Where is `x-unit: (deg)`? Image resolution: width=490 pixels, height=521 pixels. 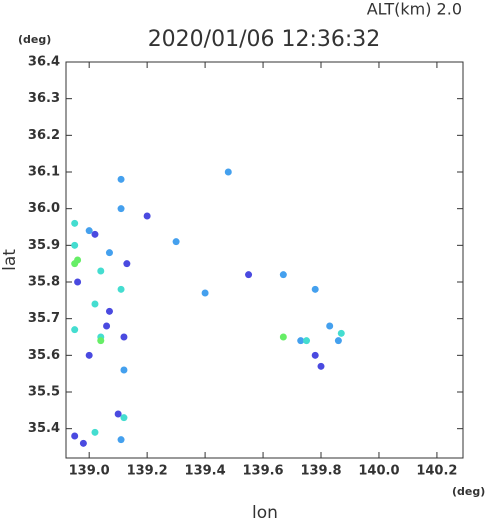 x-unit: (deg) is located at coordinates (468, 491).